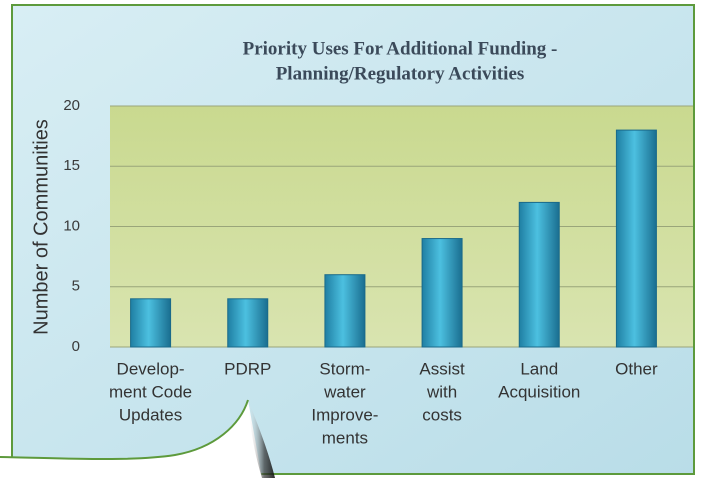  I want to click on y-tick-label: 10, so click(71, 225).